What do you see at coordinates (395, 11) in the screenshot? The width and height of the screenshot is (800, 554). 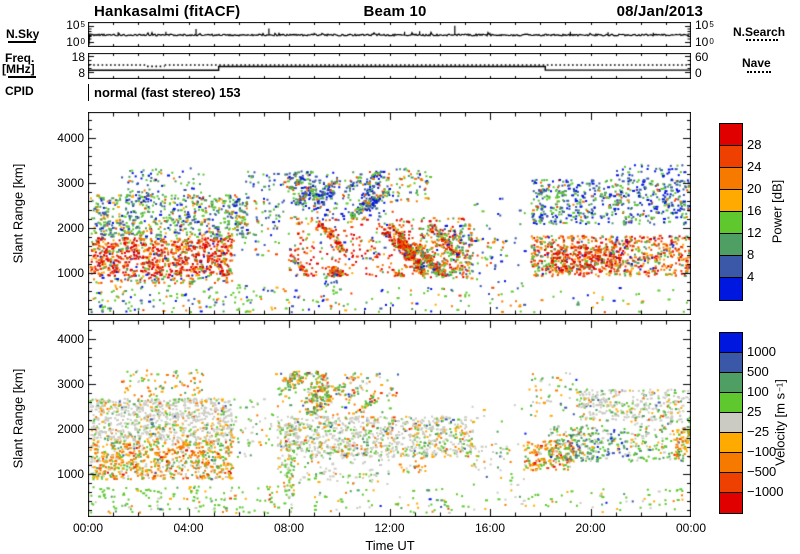 I see `beam-title: Beam 10` at bounding box center [395, 11].